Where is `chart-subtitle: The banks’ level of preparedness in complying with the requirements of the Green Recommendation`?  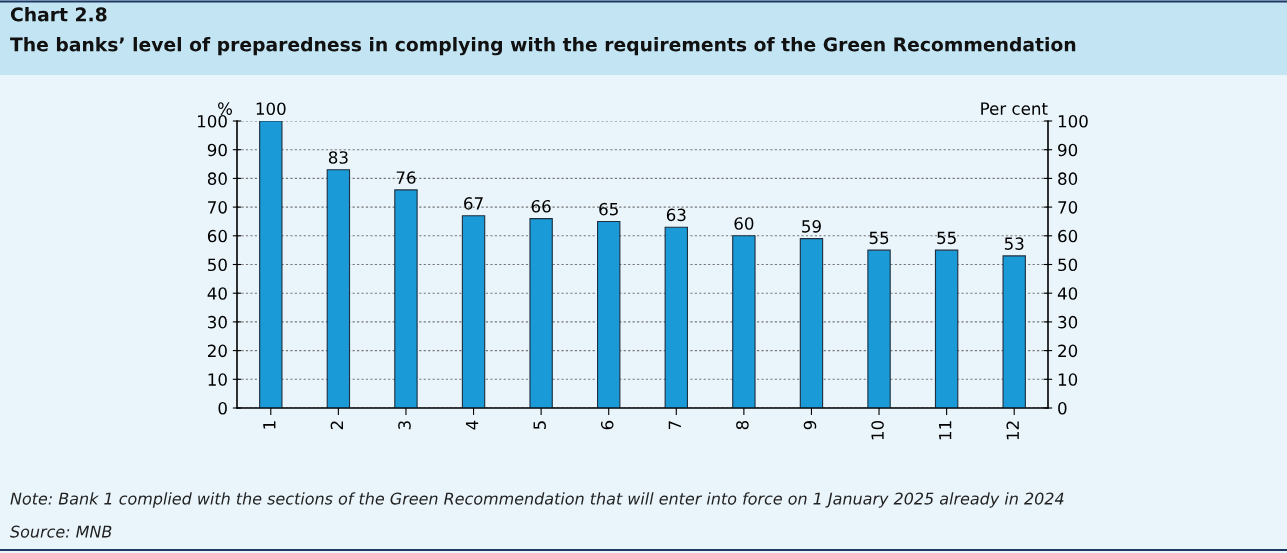 chart-subtitle: The banks’ level of preparedness in complying with the requirements of the Green Recommendation is located at coordinates (543, 46).